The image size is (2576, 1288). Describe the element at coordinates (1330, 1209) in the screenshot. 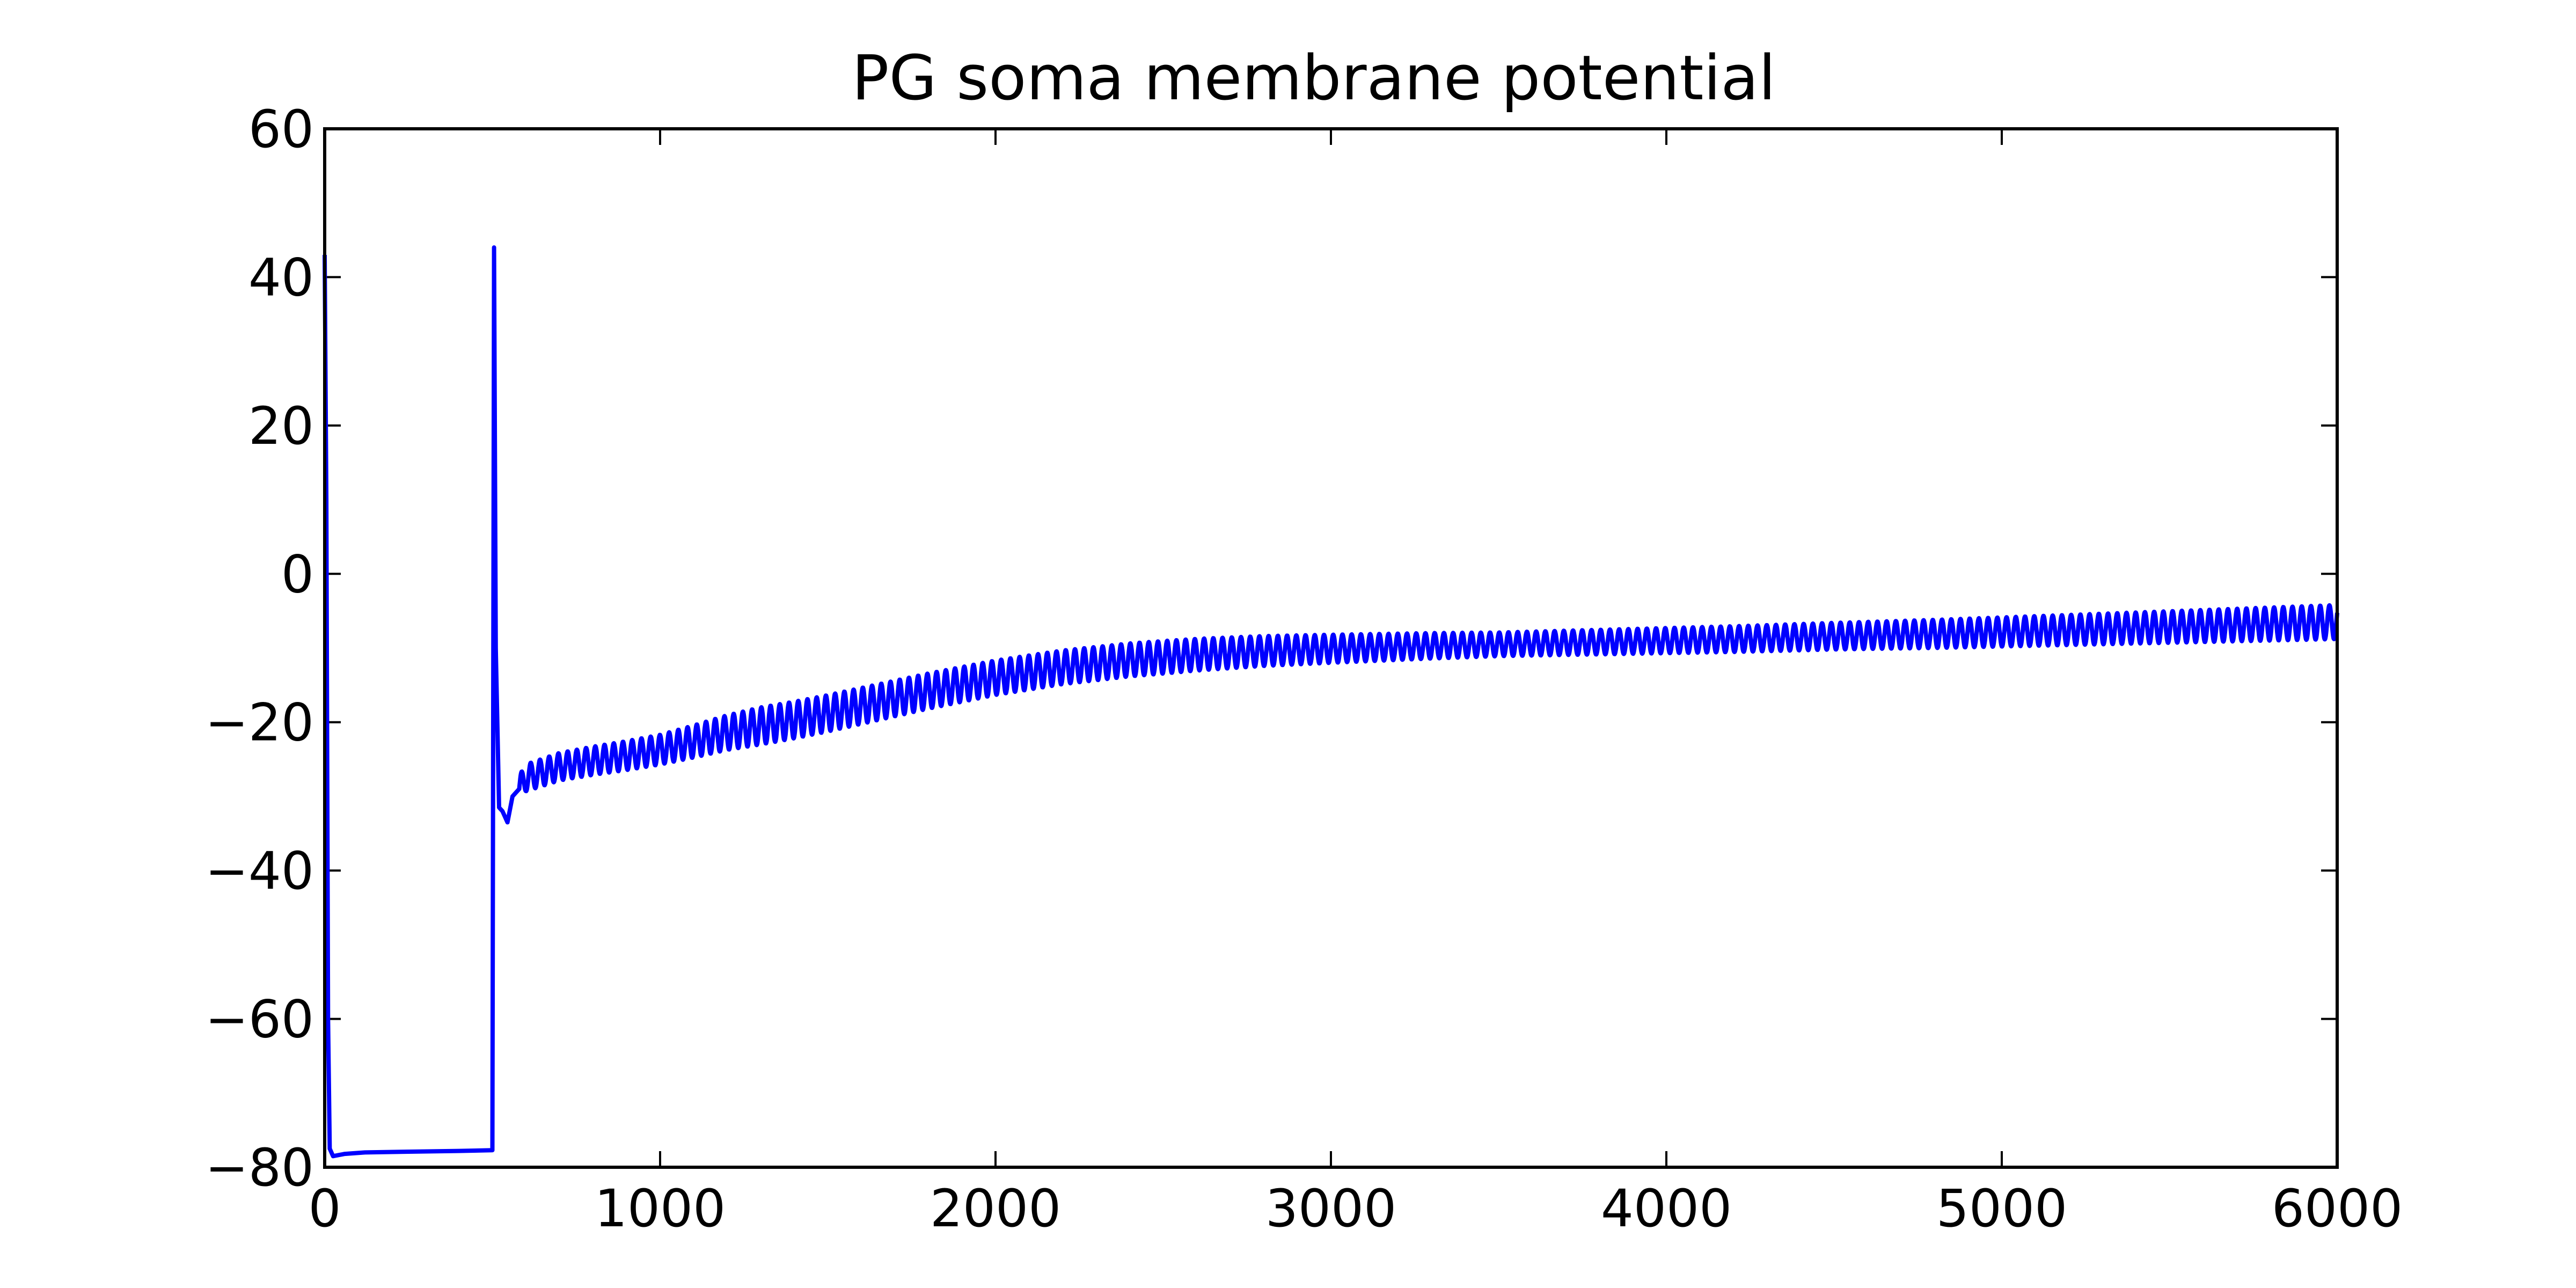

I see `x-tick-label: 3000` at that location.